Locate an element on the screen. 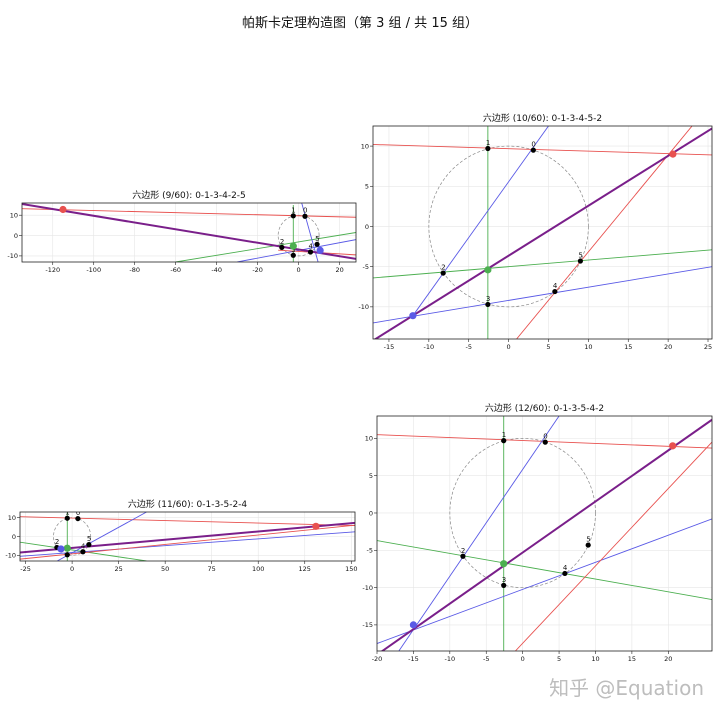 This screenshot has height=720, width=720. x-tick-label: 10 is located at coordinates (588, 347).